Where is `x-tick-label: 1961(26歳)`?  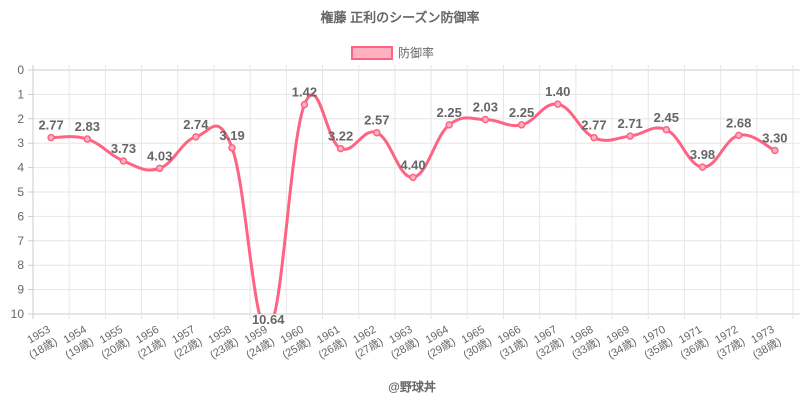
x-tick-label: 1961(26歳) is located at coordinates (332, 343).